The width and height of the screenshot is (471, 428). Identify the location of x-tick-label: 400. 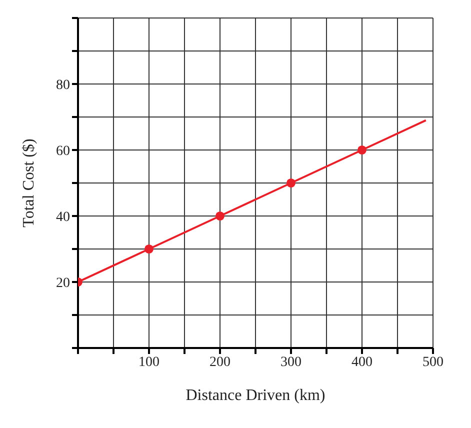
(362, 362).